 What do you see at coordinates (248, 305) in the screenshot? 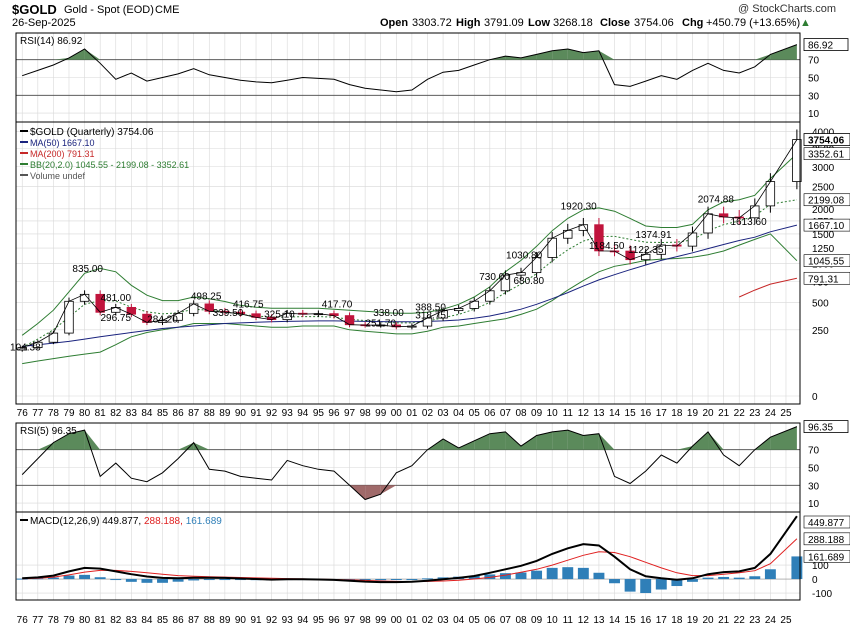
I see `price-annotation: 416.75` at bounding box center [248, 305].